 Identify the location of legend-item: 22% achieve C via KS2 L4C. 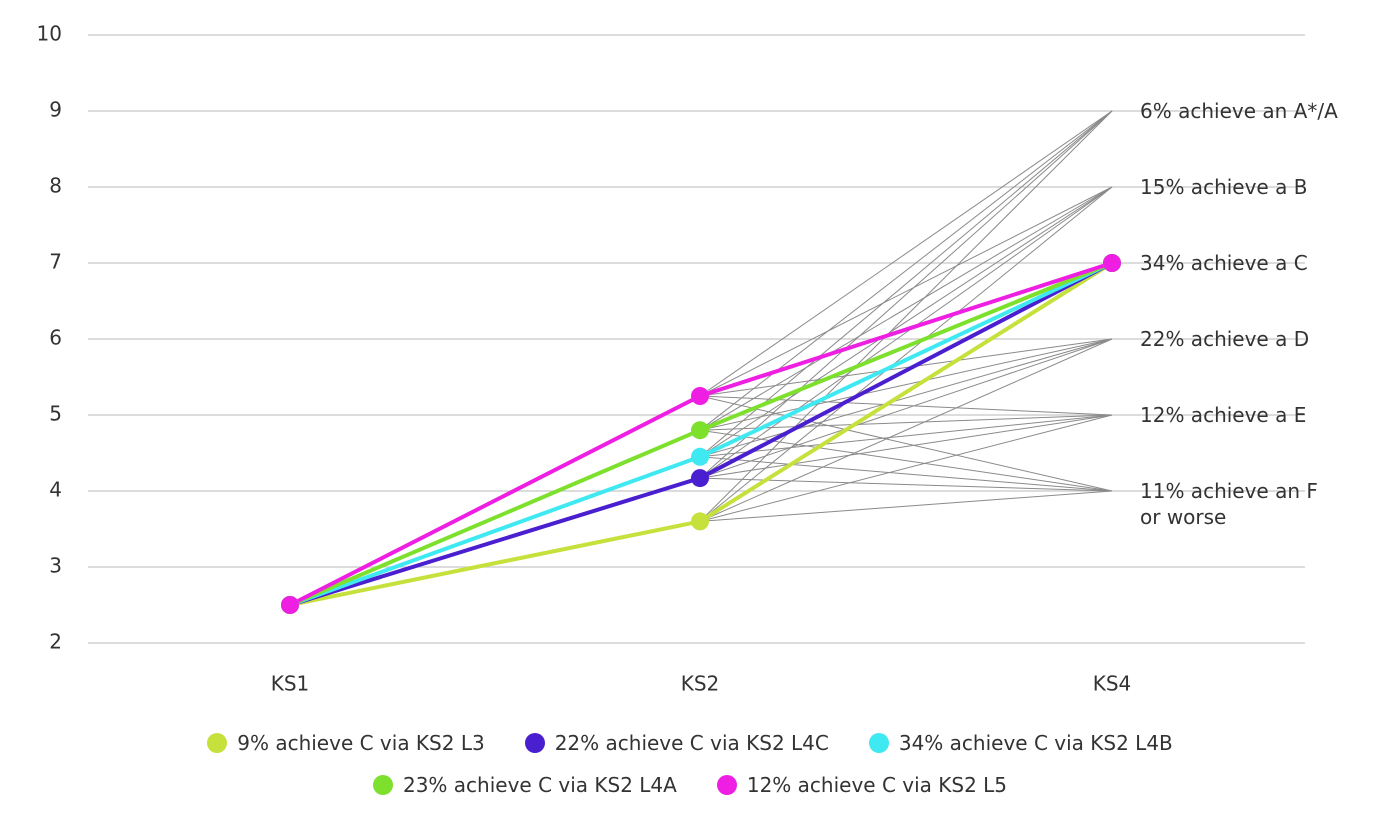
(676, 743).